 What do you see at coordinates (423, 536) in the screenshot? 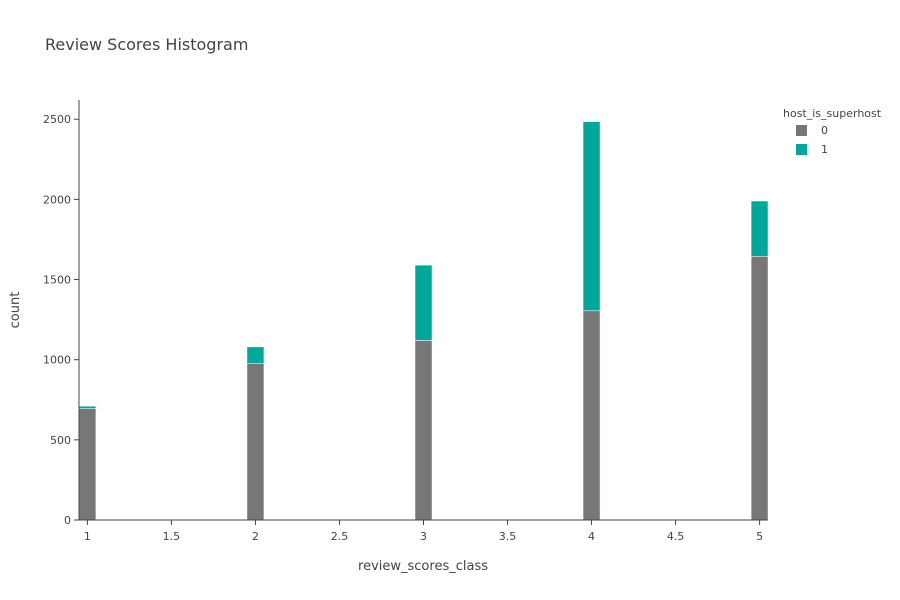
I see `x-tick-label: 3` at bounding box center [423, 536].